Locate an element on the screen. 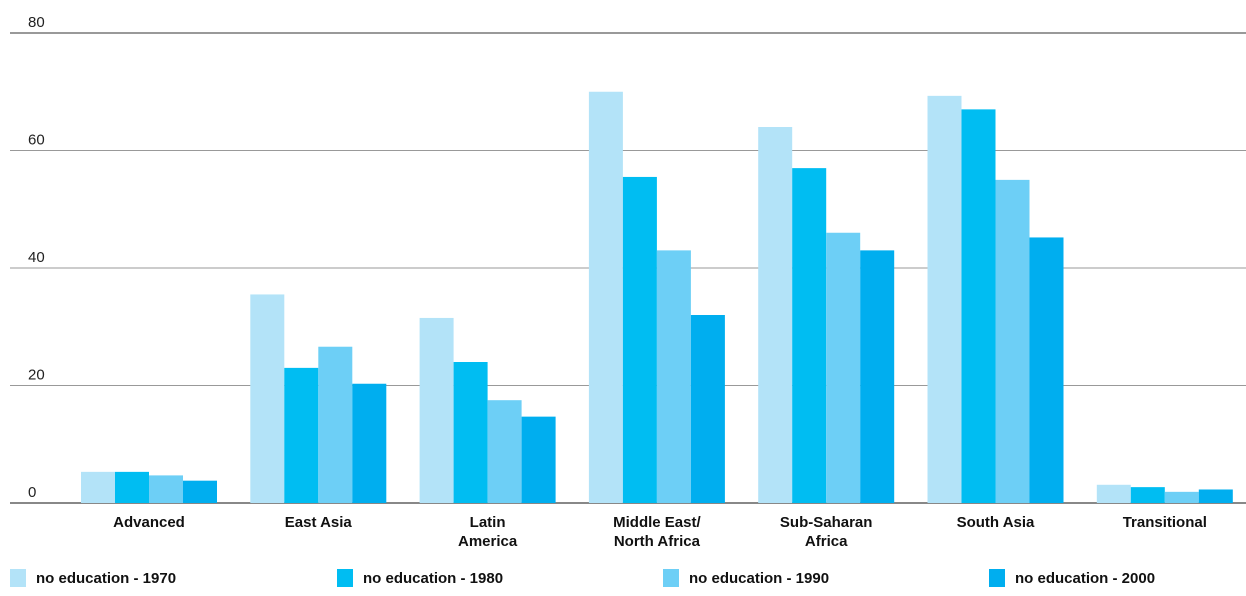 The width and height of the screenshot is (1246, 596). category-label: Latin America is located at coordinates (488, 532).